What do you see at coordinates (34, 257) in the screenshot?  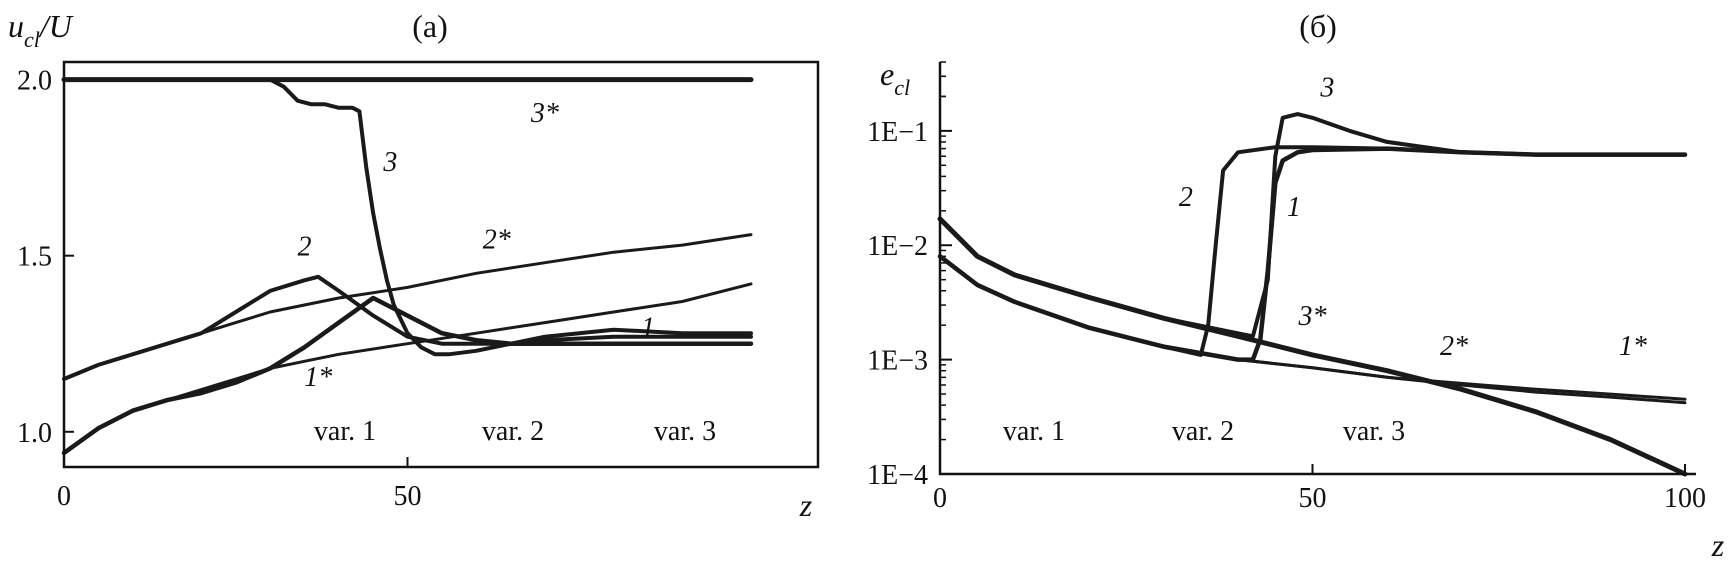 I see `panel-a-ytick-label: 1.5` at bounding box center [34, 257].